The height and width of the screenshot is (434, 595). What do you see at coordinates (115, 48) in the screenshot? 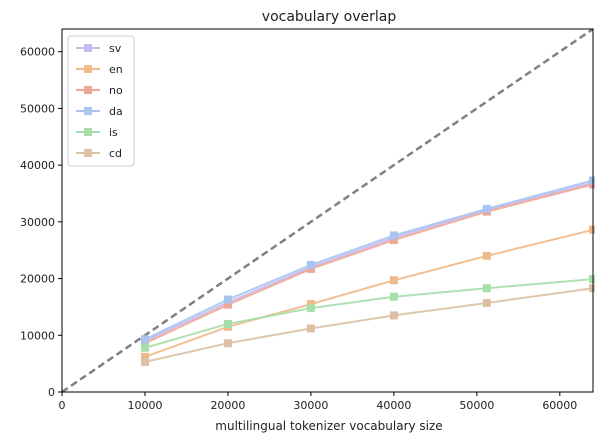
I see `legend-label-sv: sv` at bounding box center [115, 48].